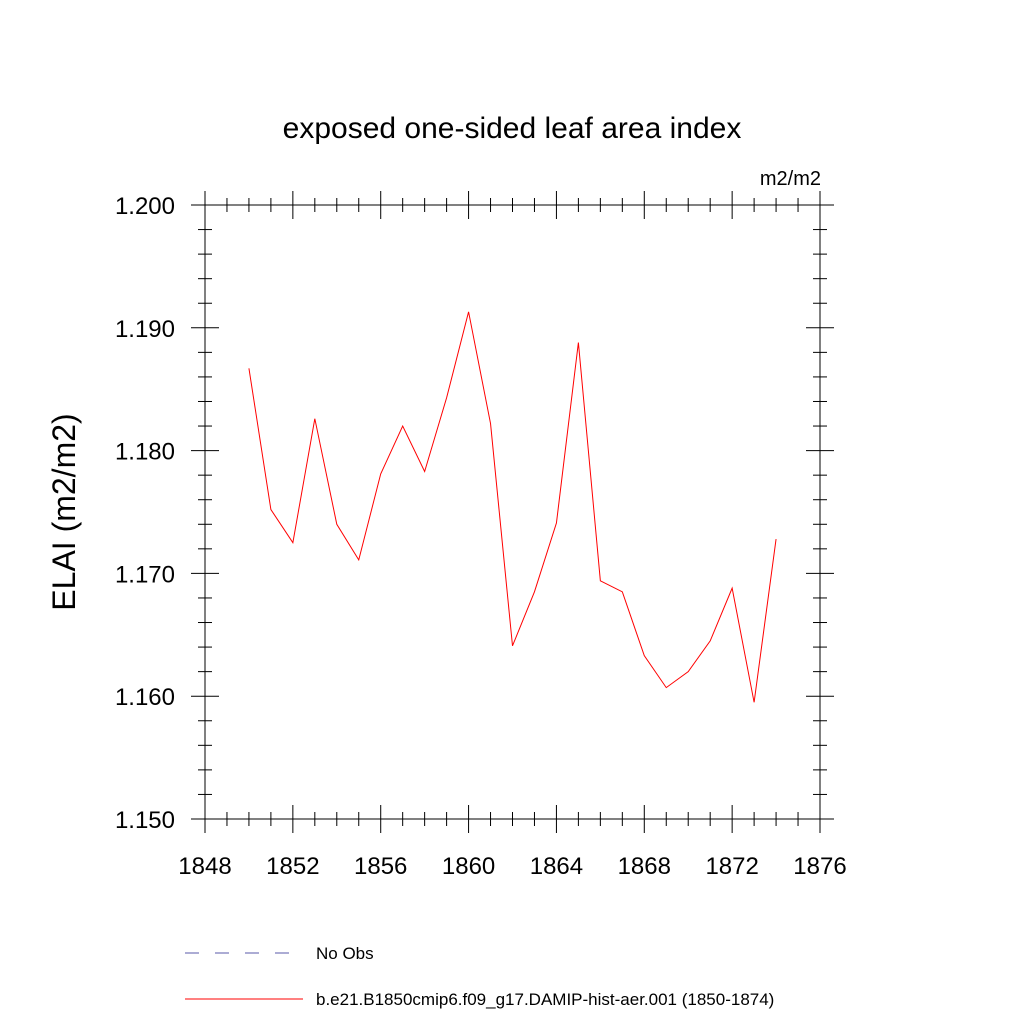 Image resolution: width=1024 pixels, height=1024 pixels. What do you see at coordinates (145, 574) in the screenshot?
I see `y-tick-label: 1.170` at bounding box center [145, 574].